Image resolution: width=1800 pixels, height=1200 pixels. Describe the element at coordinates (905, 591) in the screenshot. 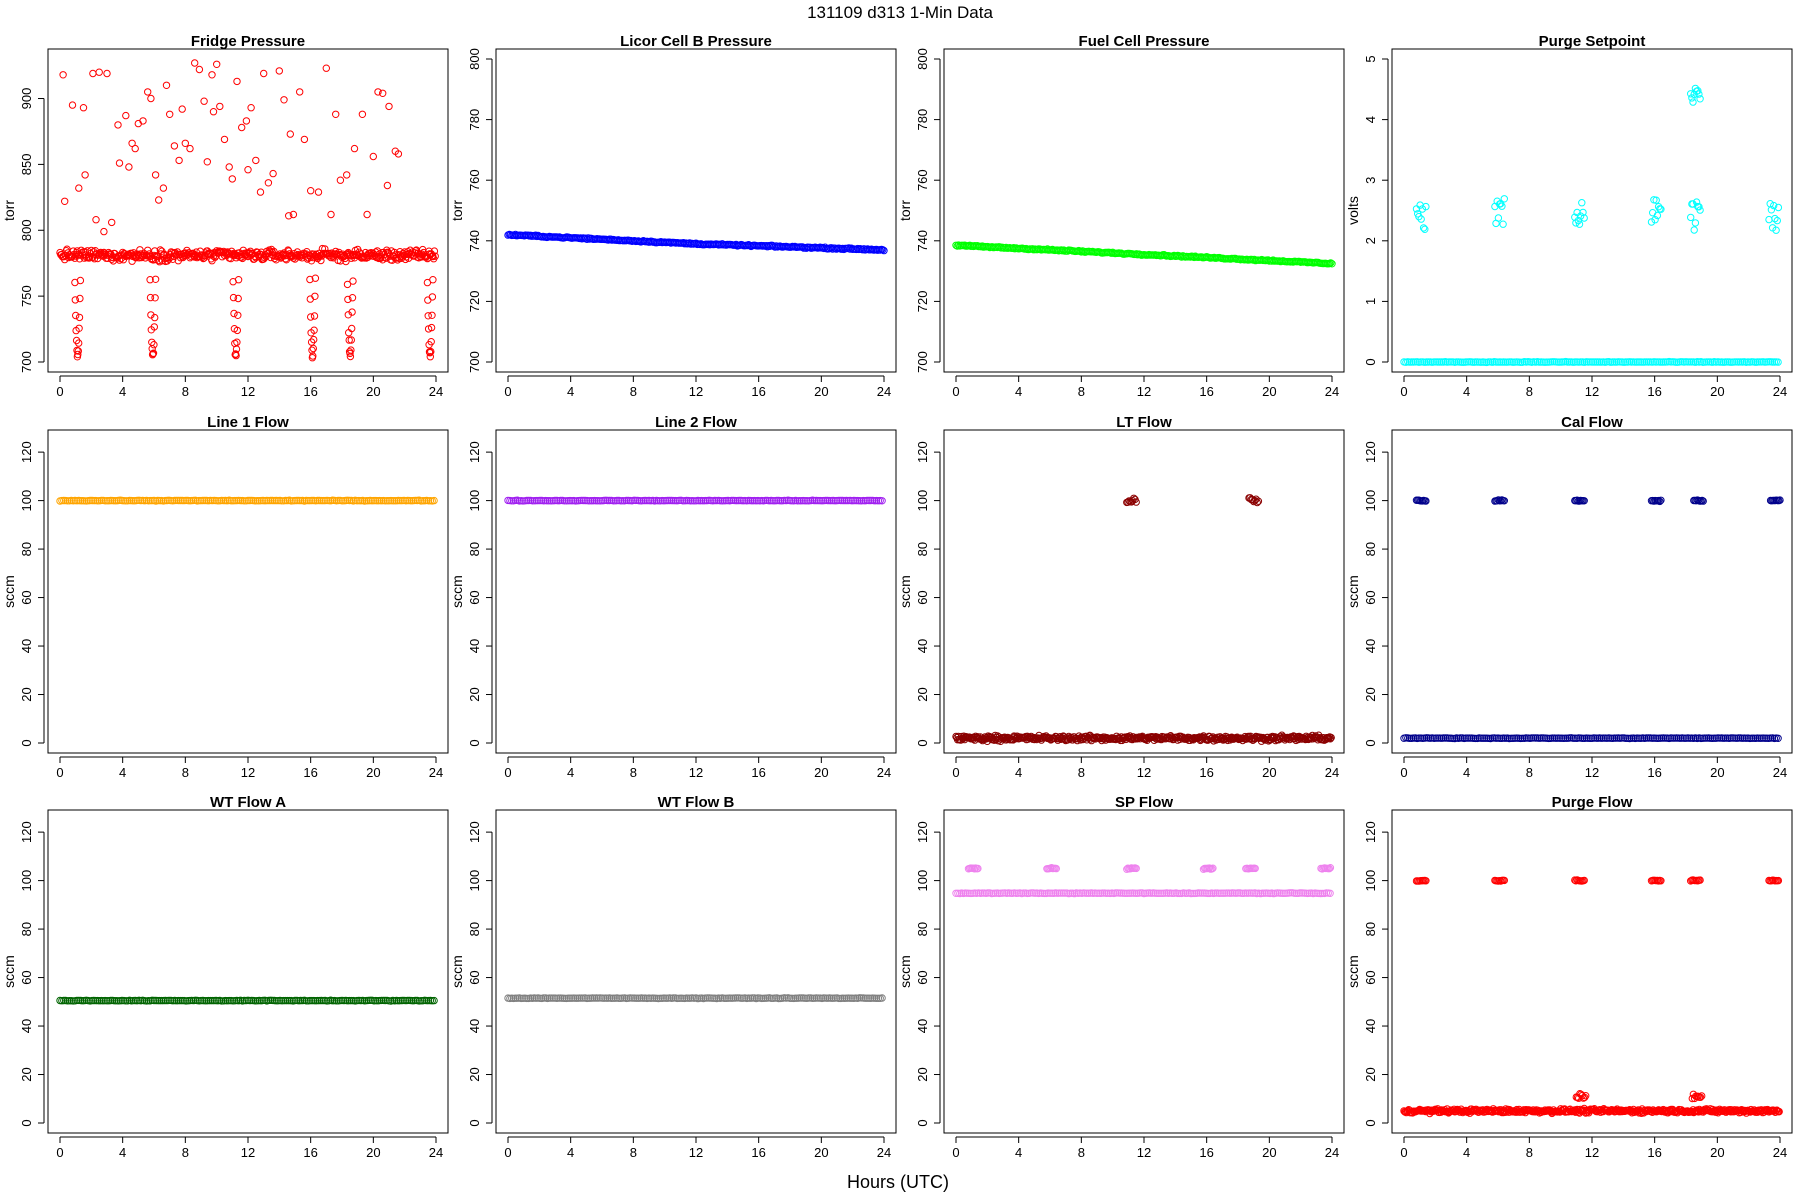

I see `y-axis-label: sccm` at that location.